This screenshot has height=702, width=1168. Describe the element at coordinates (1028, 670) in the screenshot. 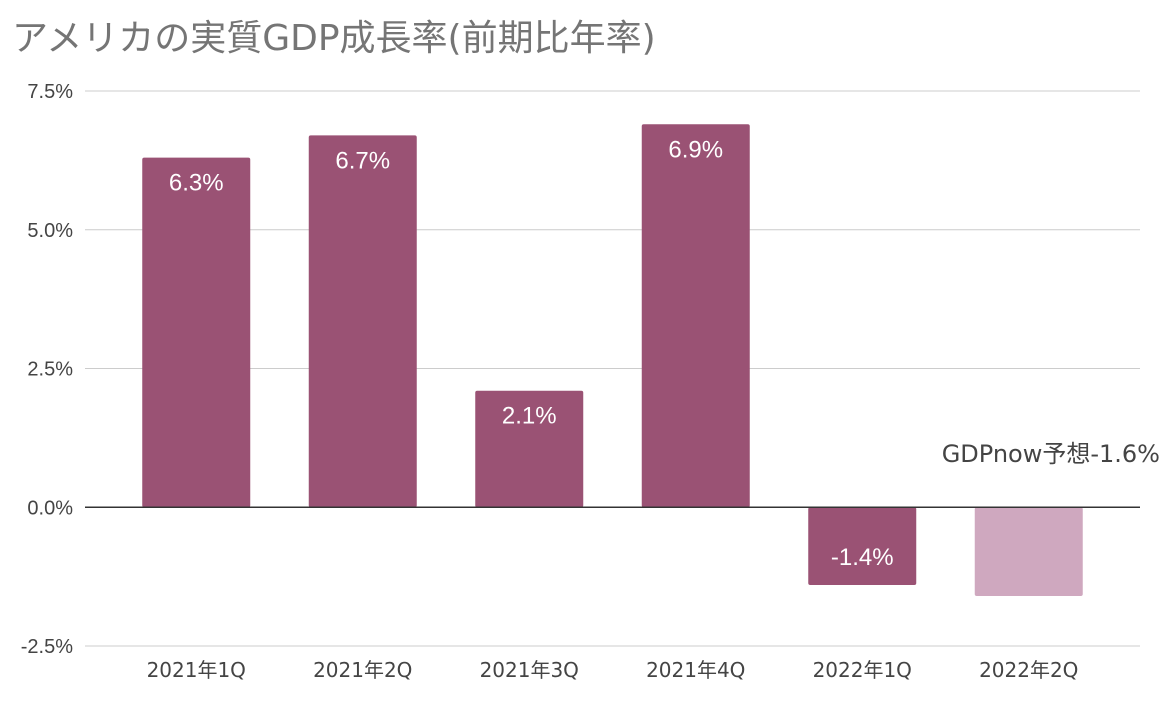

I see `x-tick-label: 2022年2Q` at that location.